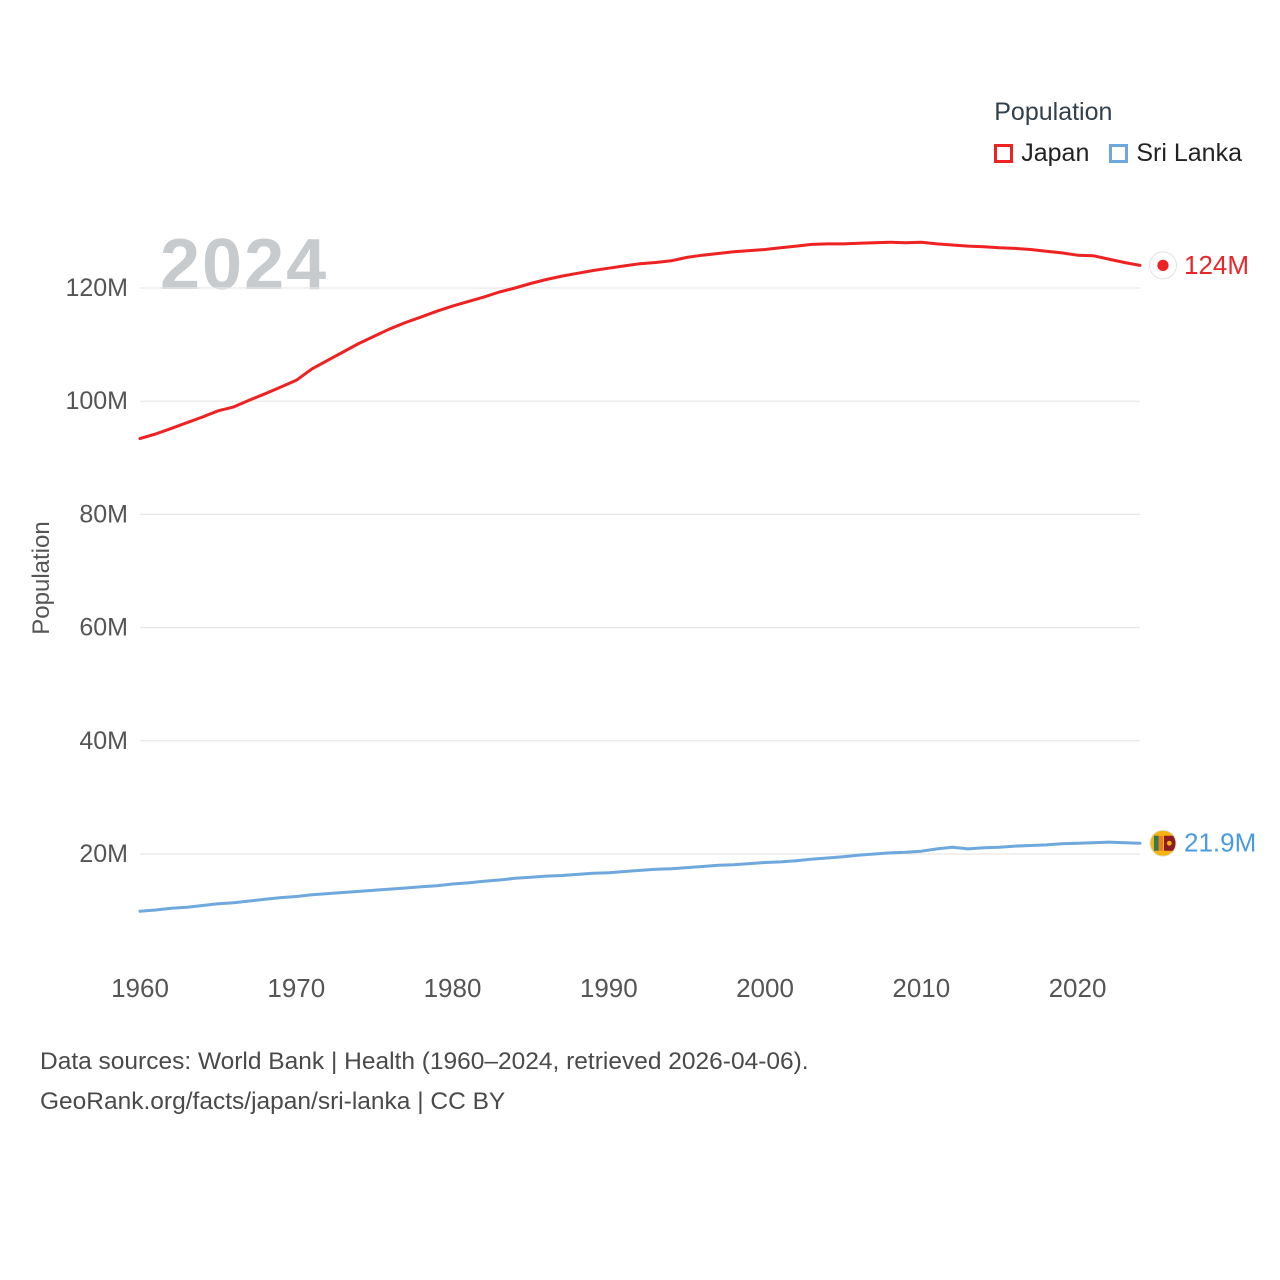 The height and width of the screenshot is (1280, 1280). What do you see at coordinates (1220, 843) in the screenshot?
I see `end-label-sri-lanka: 21.9M` at bounding box center [1220, 843].